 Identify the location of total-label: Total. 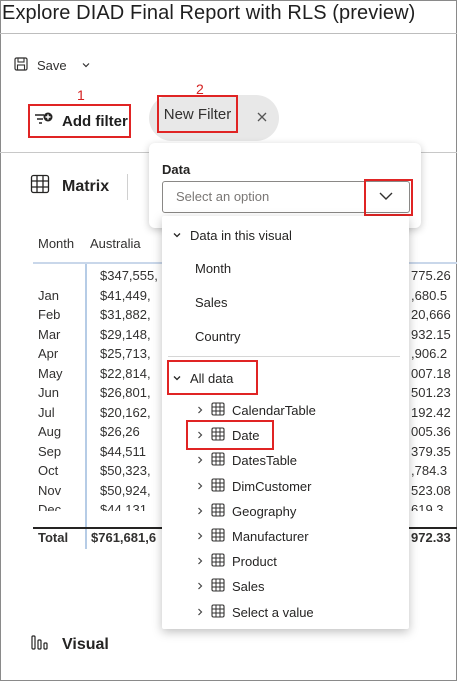
(53, 537).